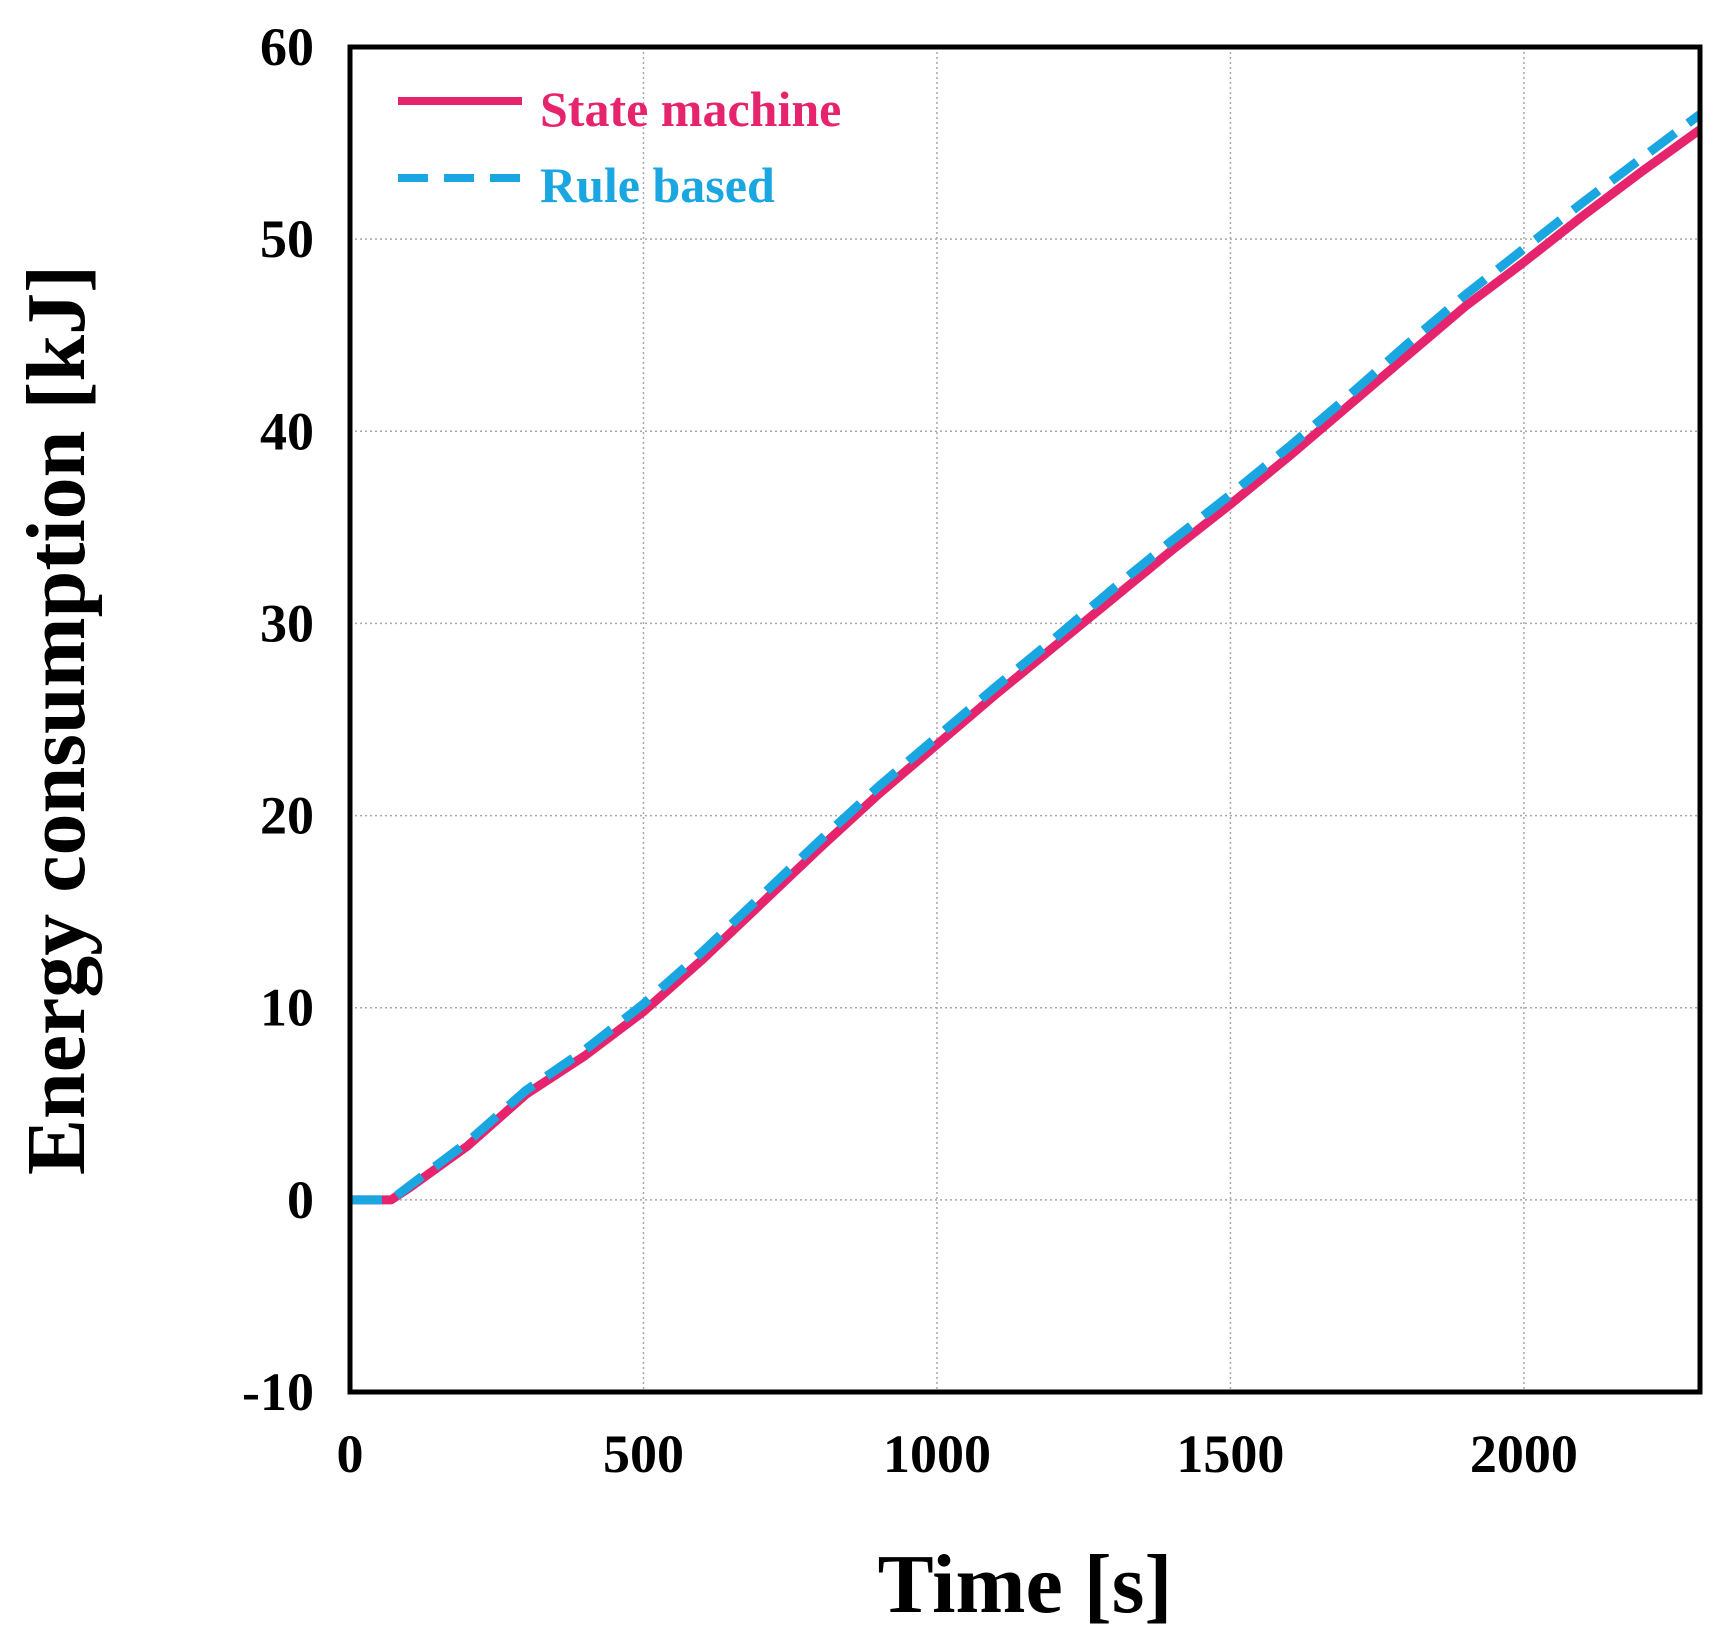  What do you see at coordinates (1025, 1581) in the screenshot?
I see `x-axis-title: Time [s]` at bounding box center [1025, 1581].